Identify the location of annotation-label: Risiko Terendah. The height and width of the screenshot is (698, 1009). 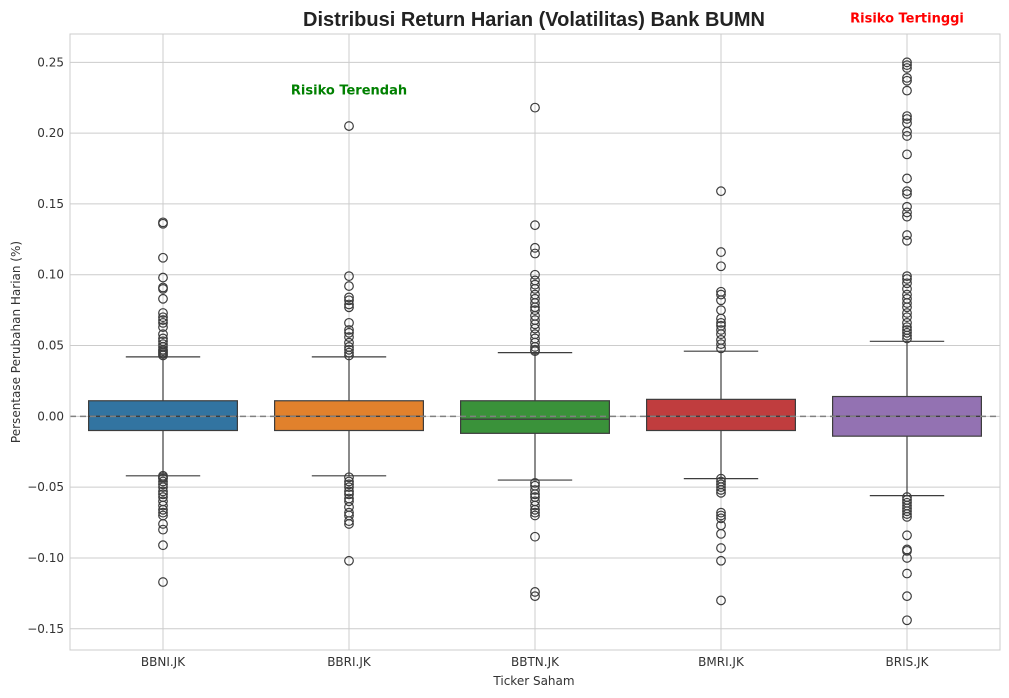
(349, 91).